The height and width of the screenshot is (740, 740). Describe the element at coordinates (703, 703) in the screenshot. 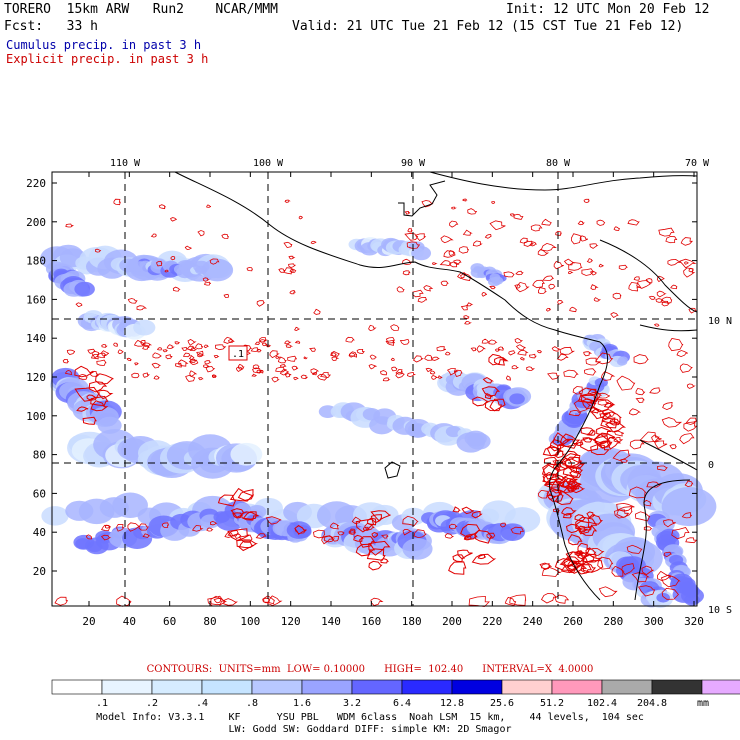

I see `colorbar-units: mm` at that location.